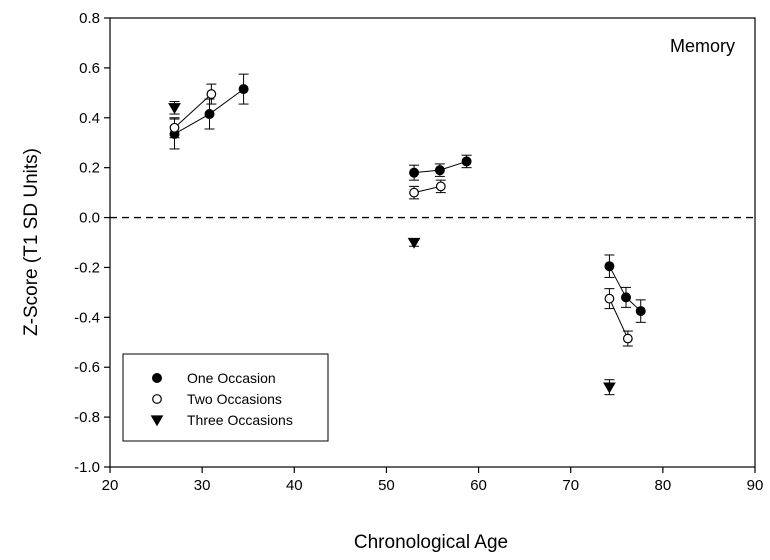  Describe the element at coordinates (89, 218) in the screenshot. I see `y-tick-label: 0.0` at that location.